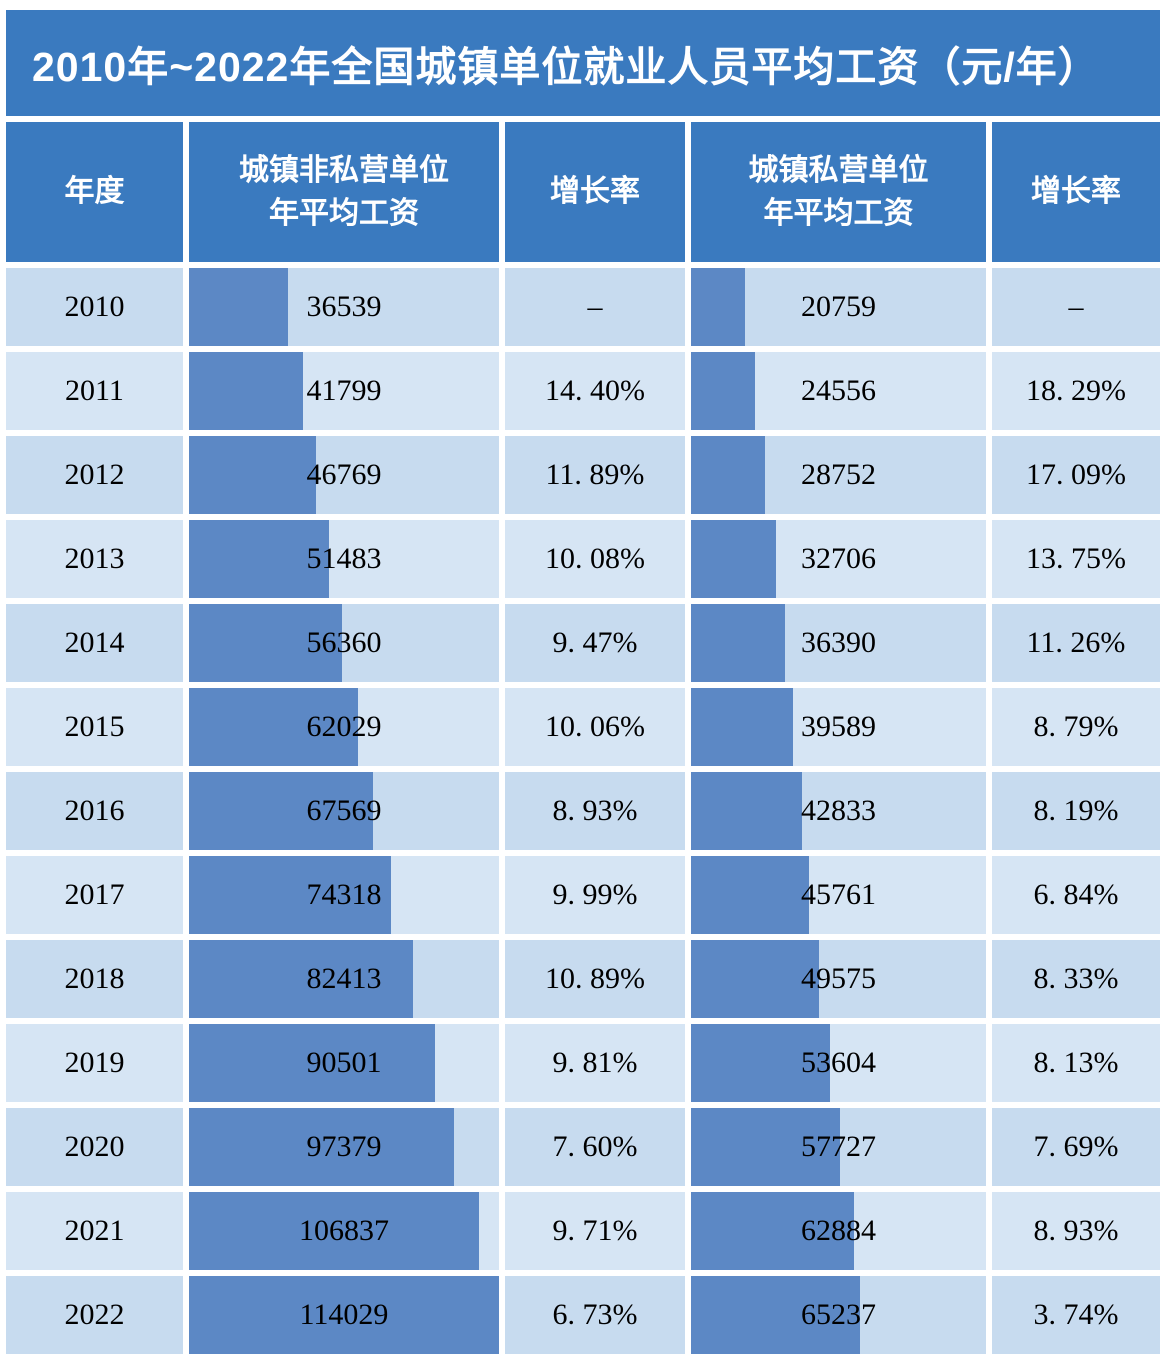 The width and height of the screenshot is (1166, 1366). Describe the element at coordinates (1076, 1230) in the screenshot. I see `private-growth-value: 8. 93%` at that location.